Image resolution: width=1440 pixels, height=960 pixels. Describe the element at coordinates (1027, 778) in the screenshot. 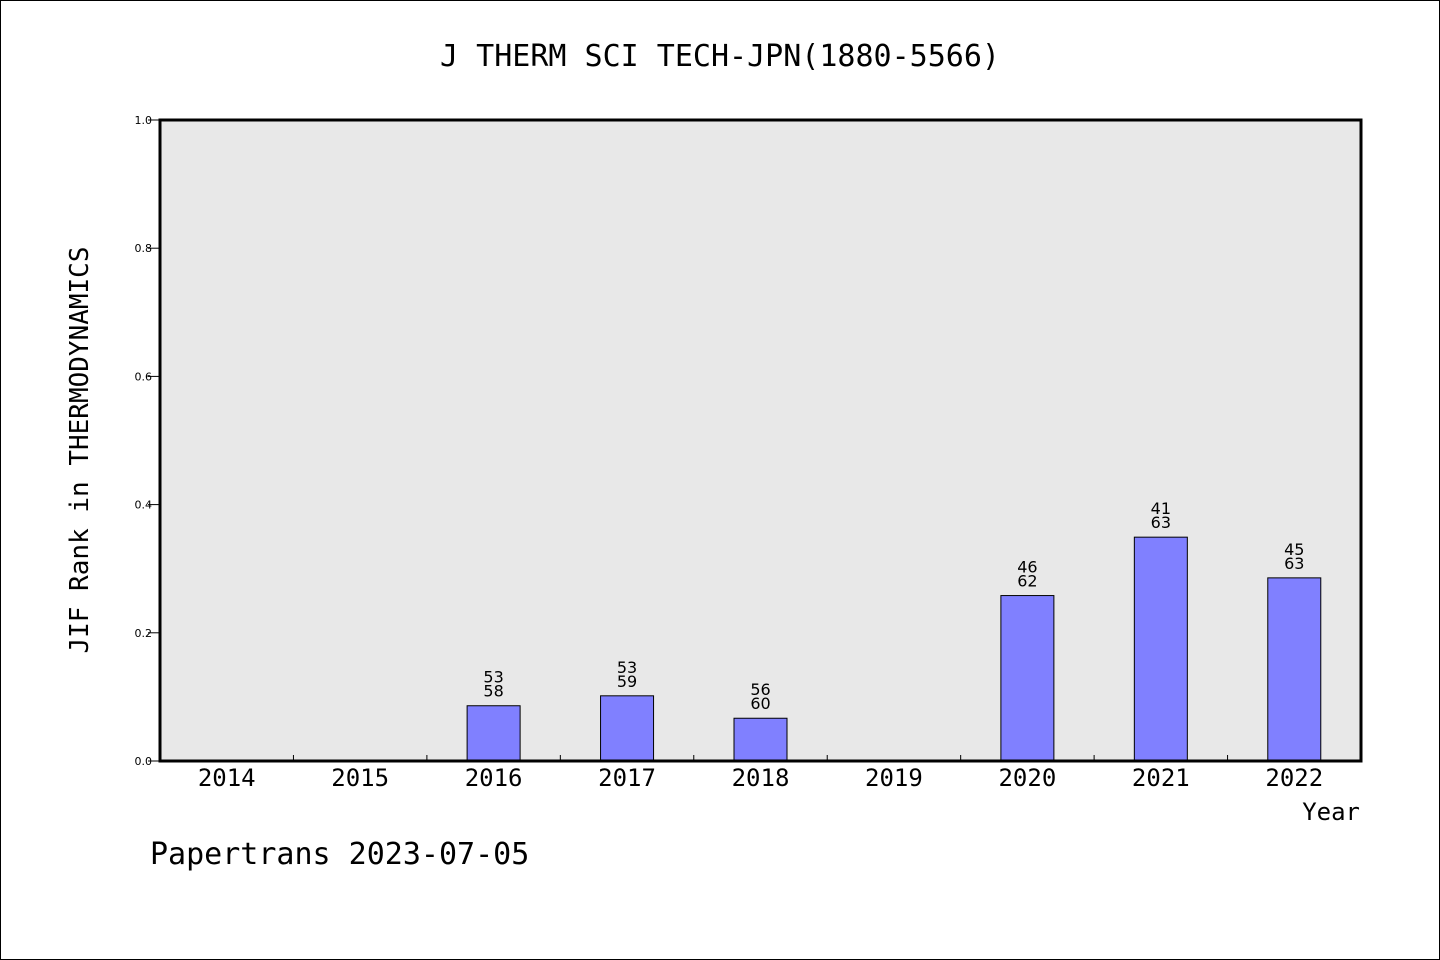

I see `x-tick-label: 2020` at that location.